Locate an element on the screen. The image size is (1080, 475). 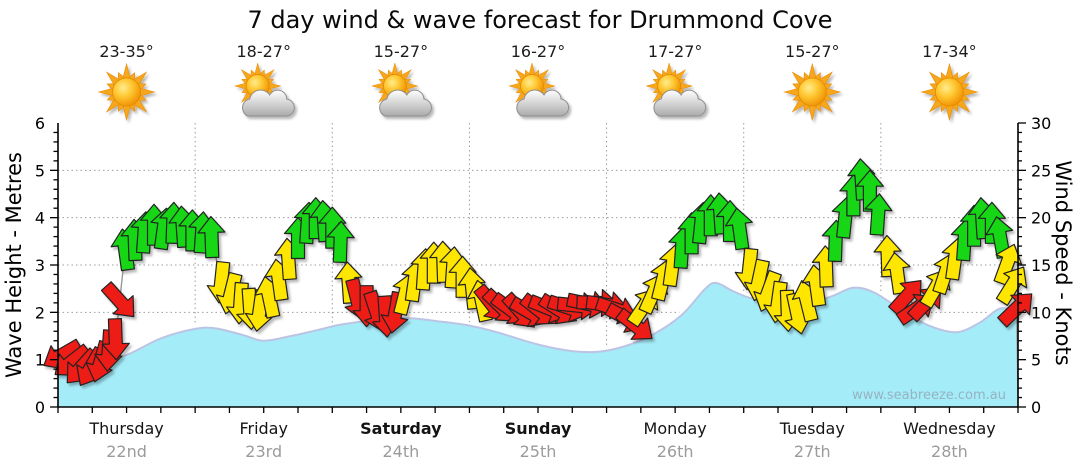
wave-axis-title: Wave Height - Metres is located at coordinates (14, 265).